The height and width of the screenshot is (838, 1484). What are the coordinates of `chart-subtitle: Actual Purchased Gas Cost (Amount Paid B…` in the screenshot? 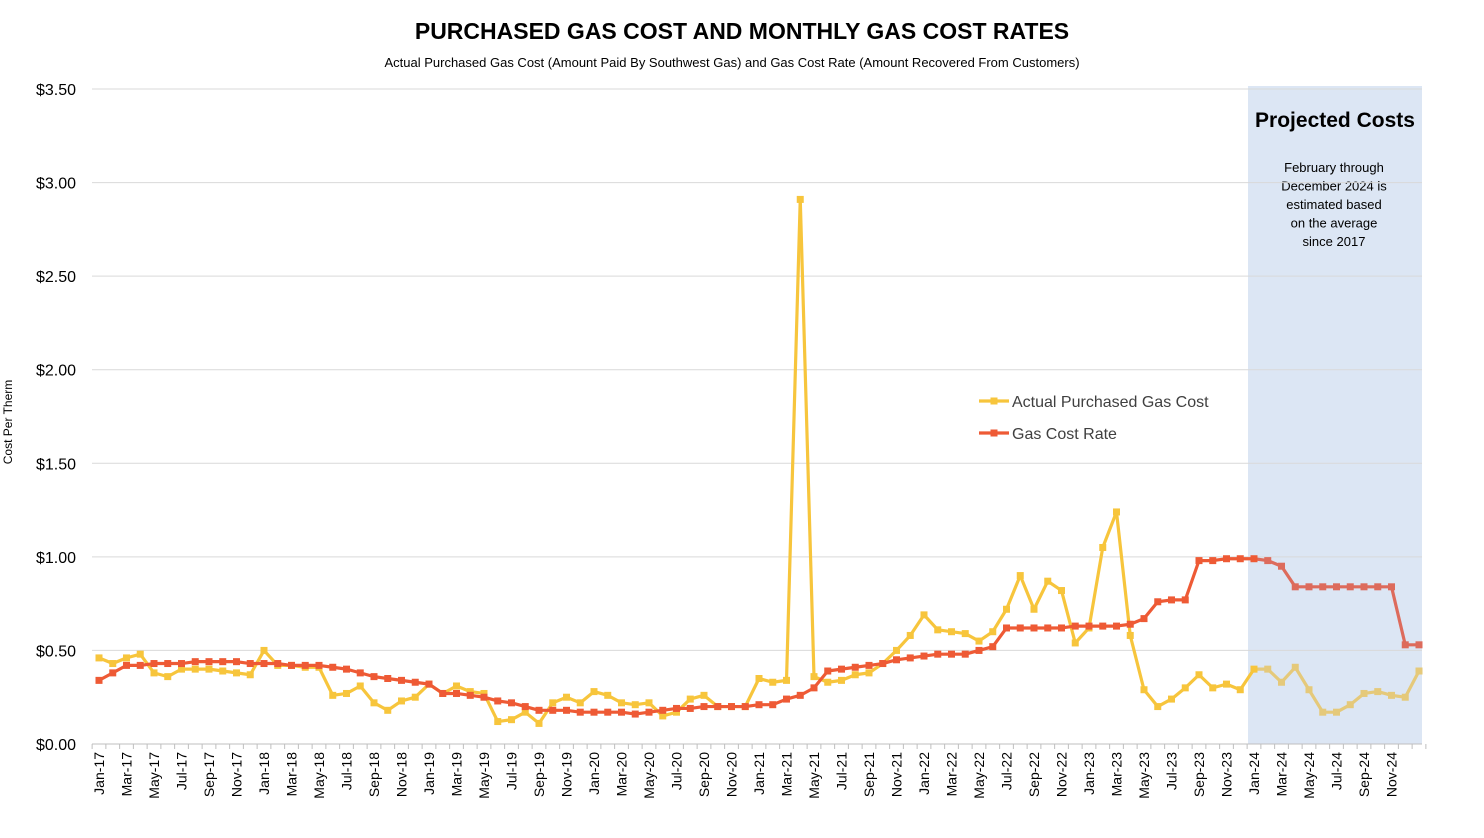 It's located at (731, 62).